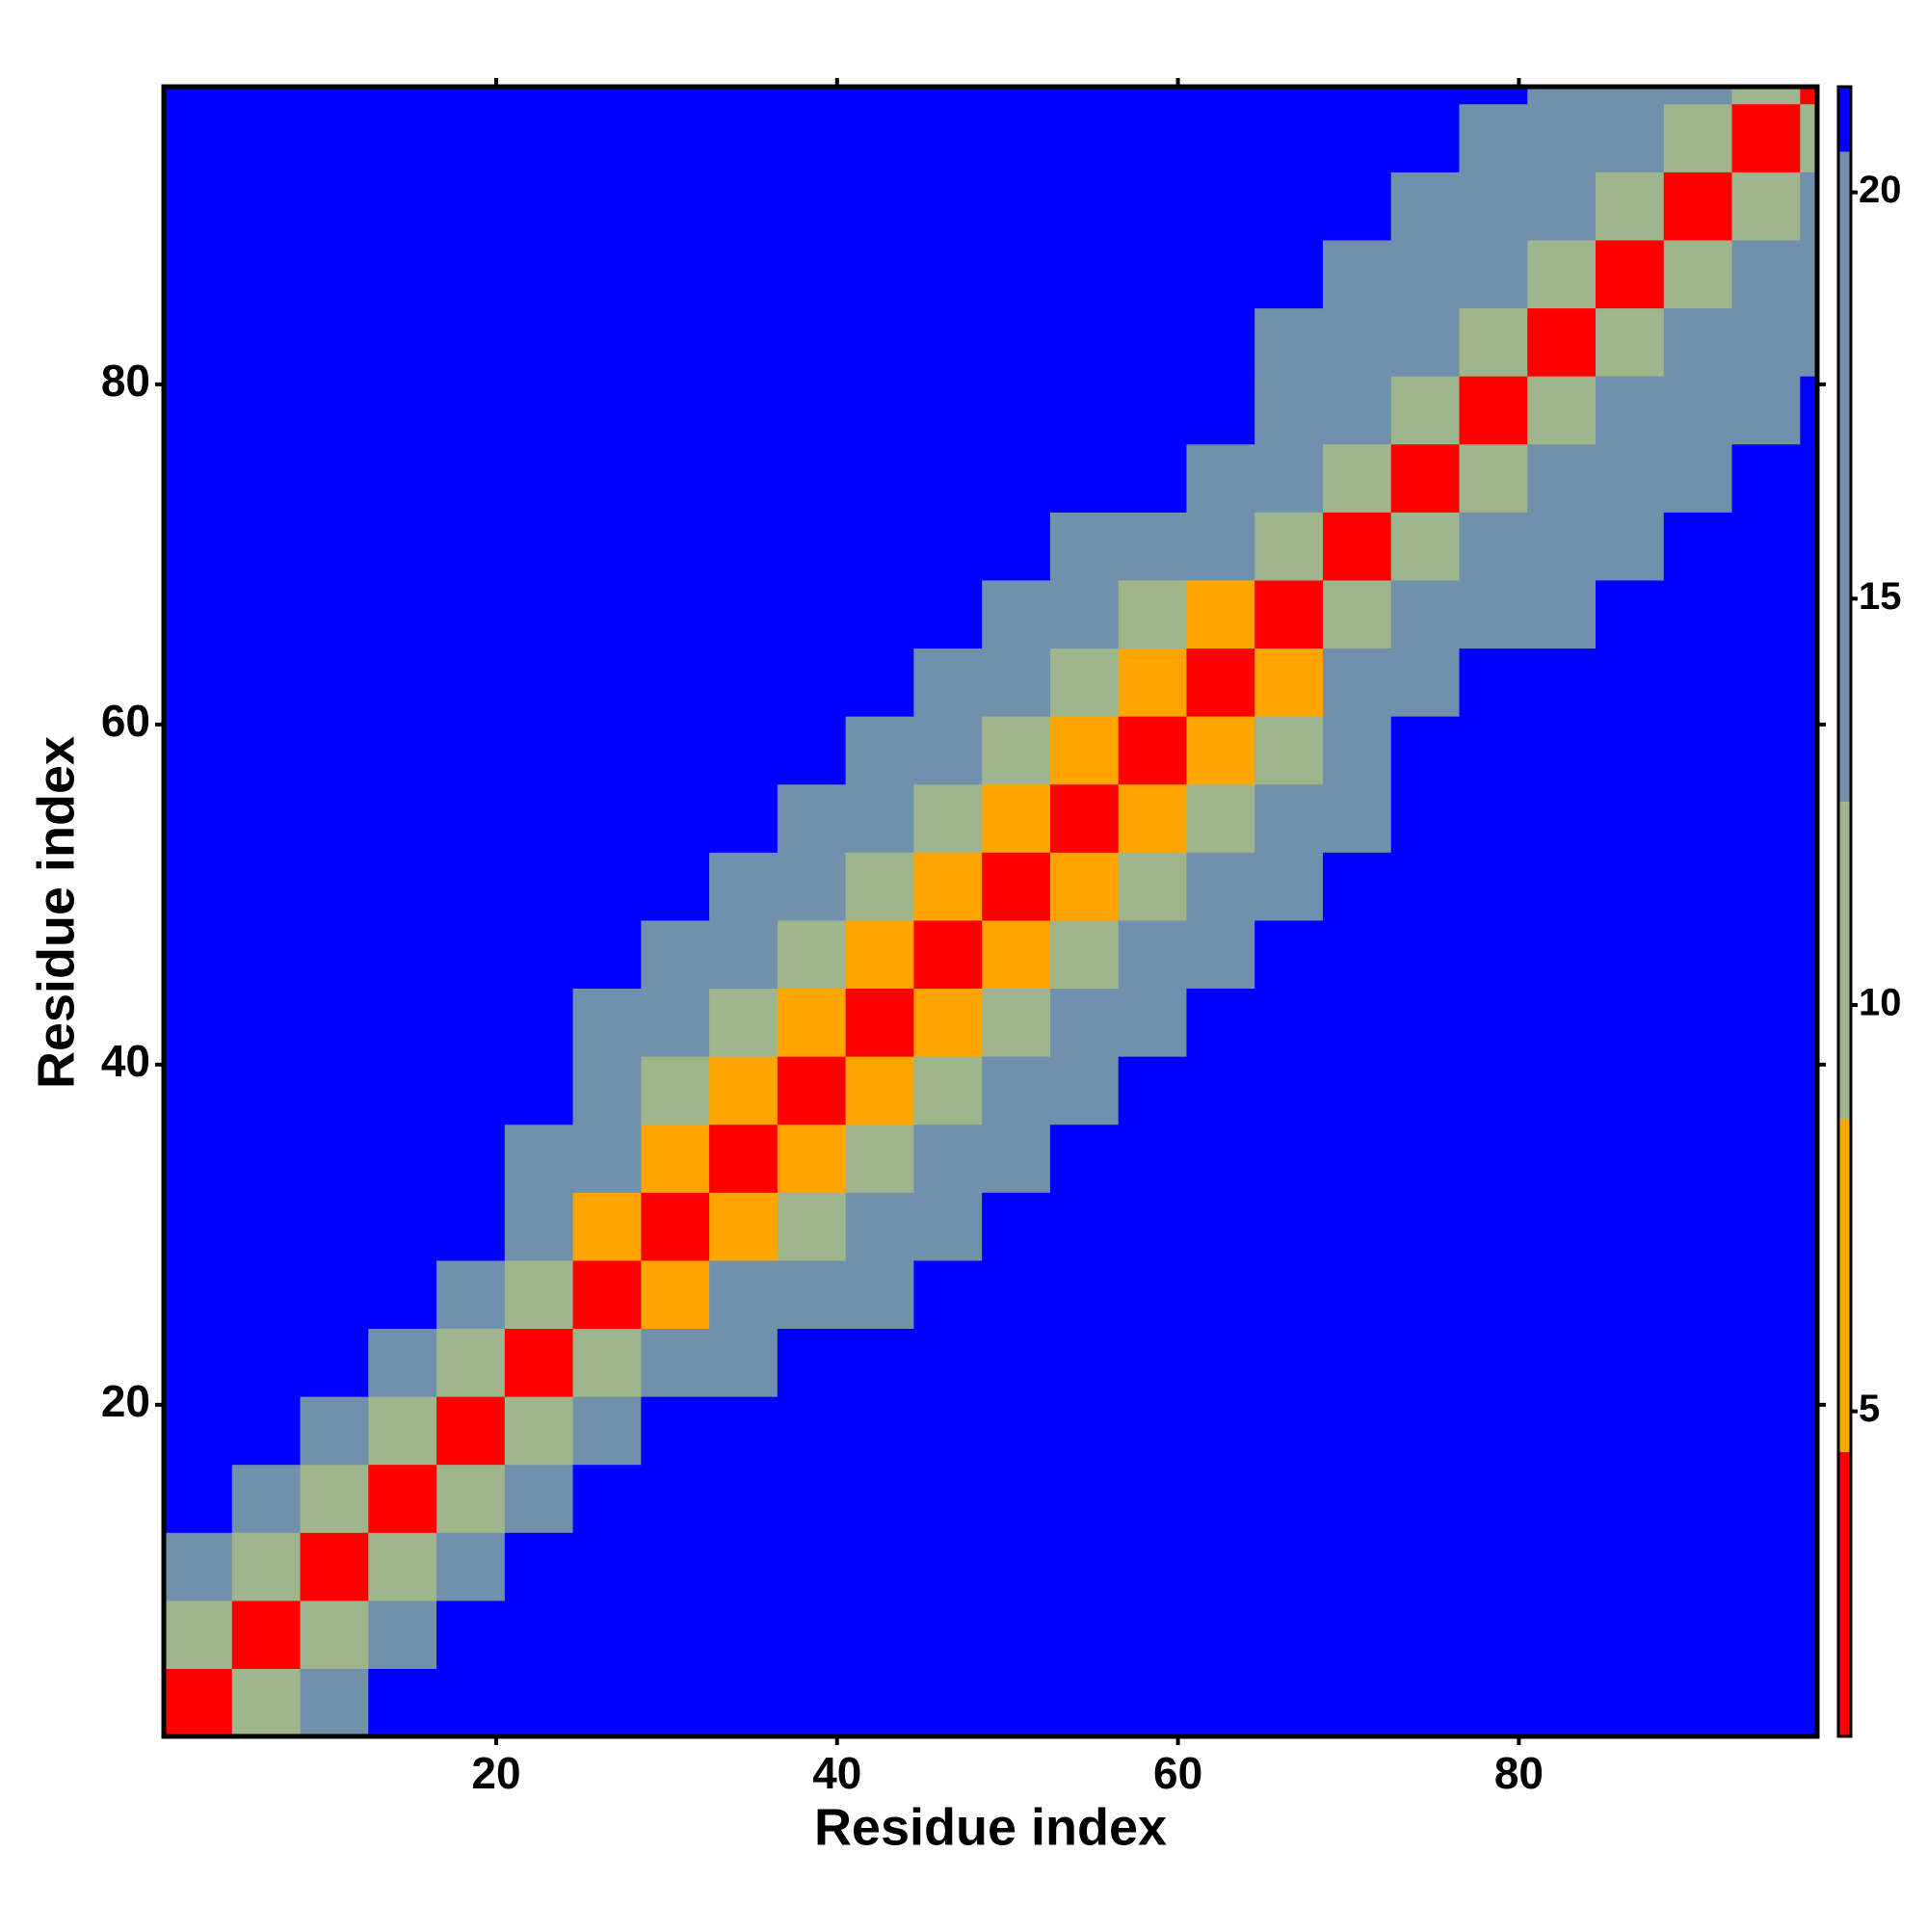 The width and height of the screenshot is (1927, 1932). I want to click on y-tick-label: 60, so click(125, 721).